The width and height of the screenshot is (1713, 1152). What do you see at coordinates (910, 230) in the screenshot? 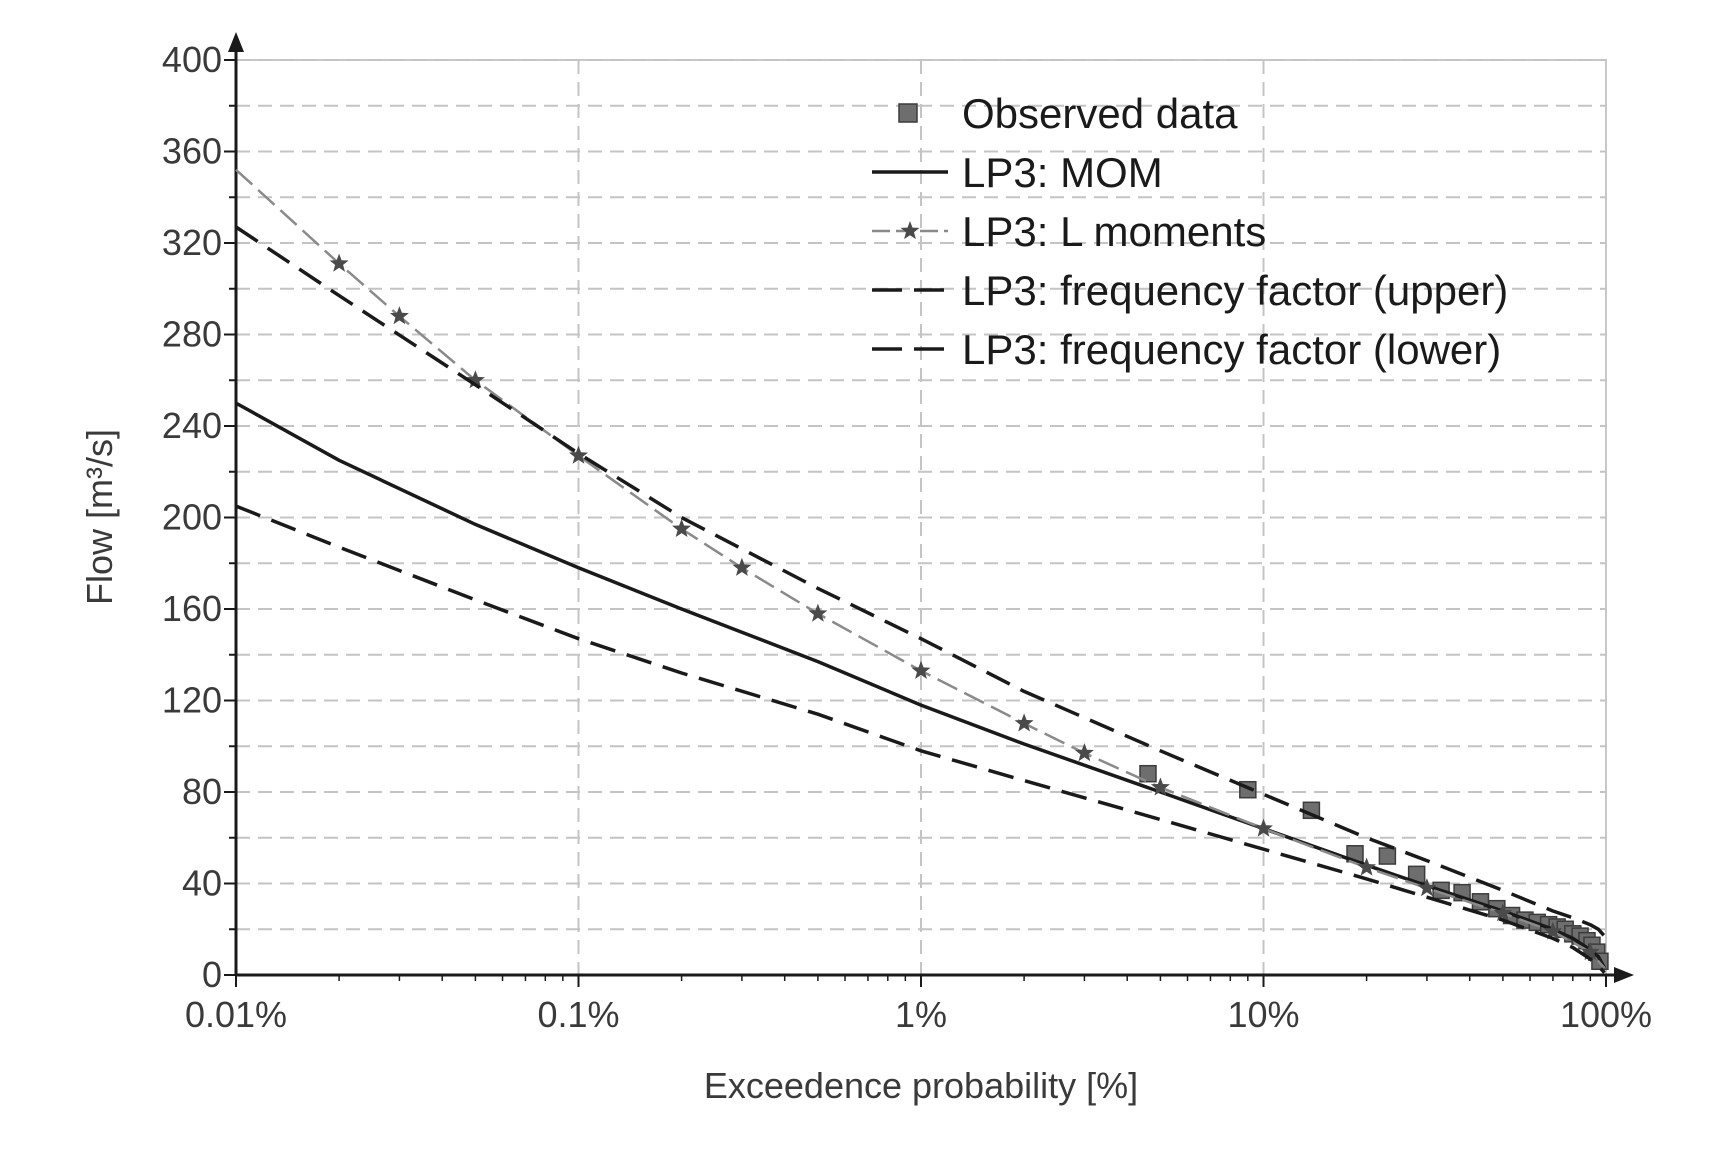
I see `legend-swatch-star` at bounding box center [910, 230].